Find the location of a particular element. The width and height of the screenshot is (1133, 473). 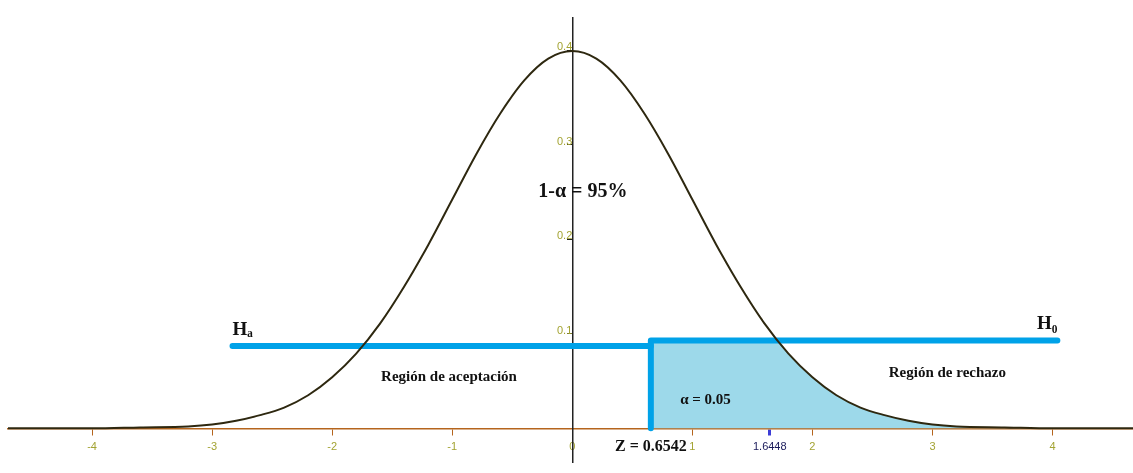

y-tick-label: 0.4 is located at coordinates (565, 46).